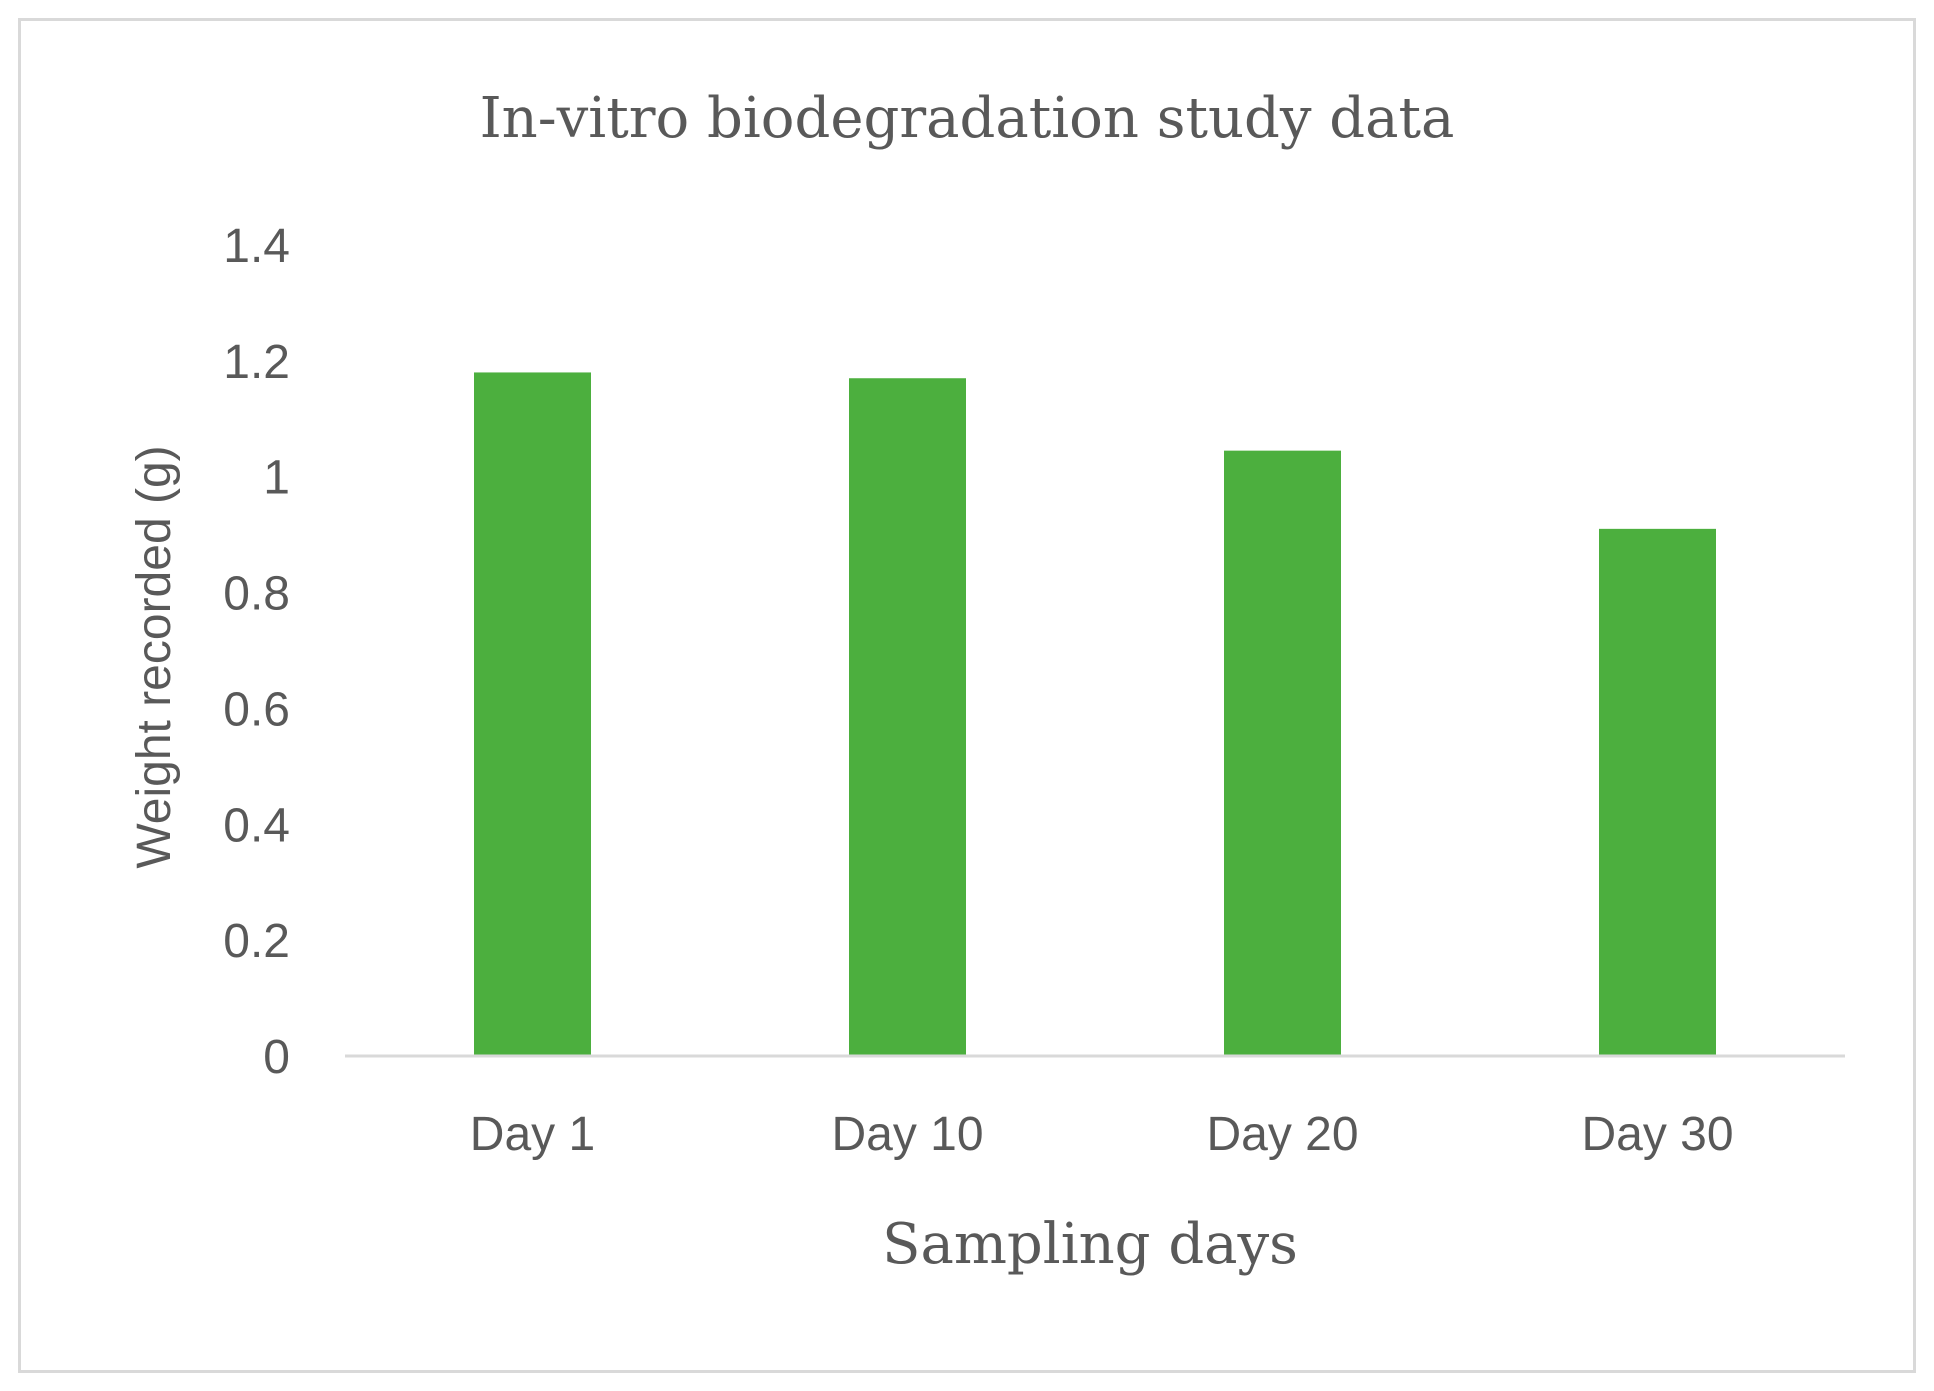  What do you see at coordinates (256, 941) in the screenshot?
I see `y-tick-label: 0.2` at bounding box center [256, 941].